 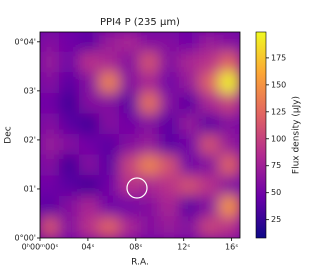 What do you see at coordinates (276, 165) in the screenshot?
I see `colorbar-tick-label: 75` at bounding box center [276, 165].